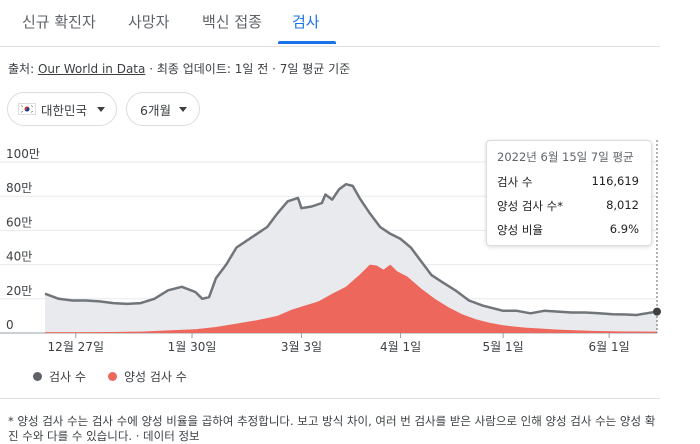 The width and height of the screenshot is (700, 444). Describe the element at coordinates (192, 347) in the screenshot. I see `x-tick-label: 1월 30일` at that location.